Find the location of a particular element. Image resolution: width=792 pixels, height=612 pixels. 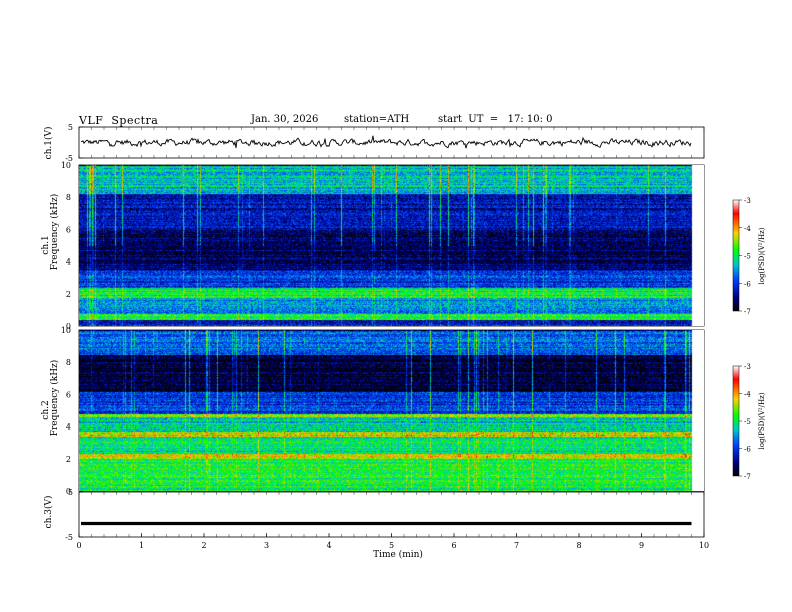

x-tick-label: 5 is located at coordinates (391, 545).